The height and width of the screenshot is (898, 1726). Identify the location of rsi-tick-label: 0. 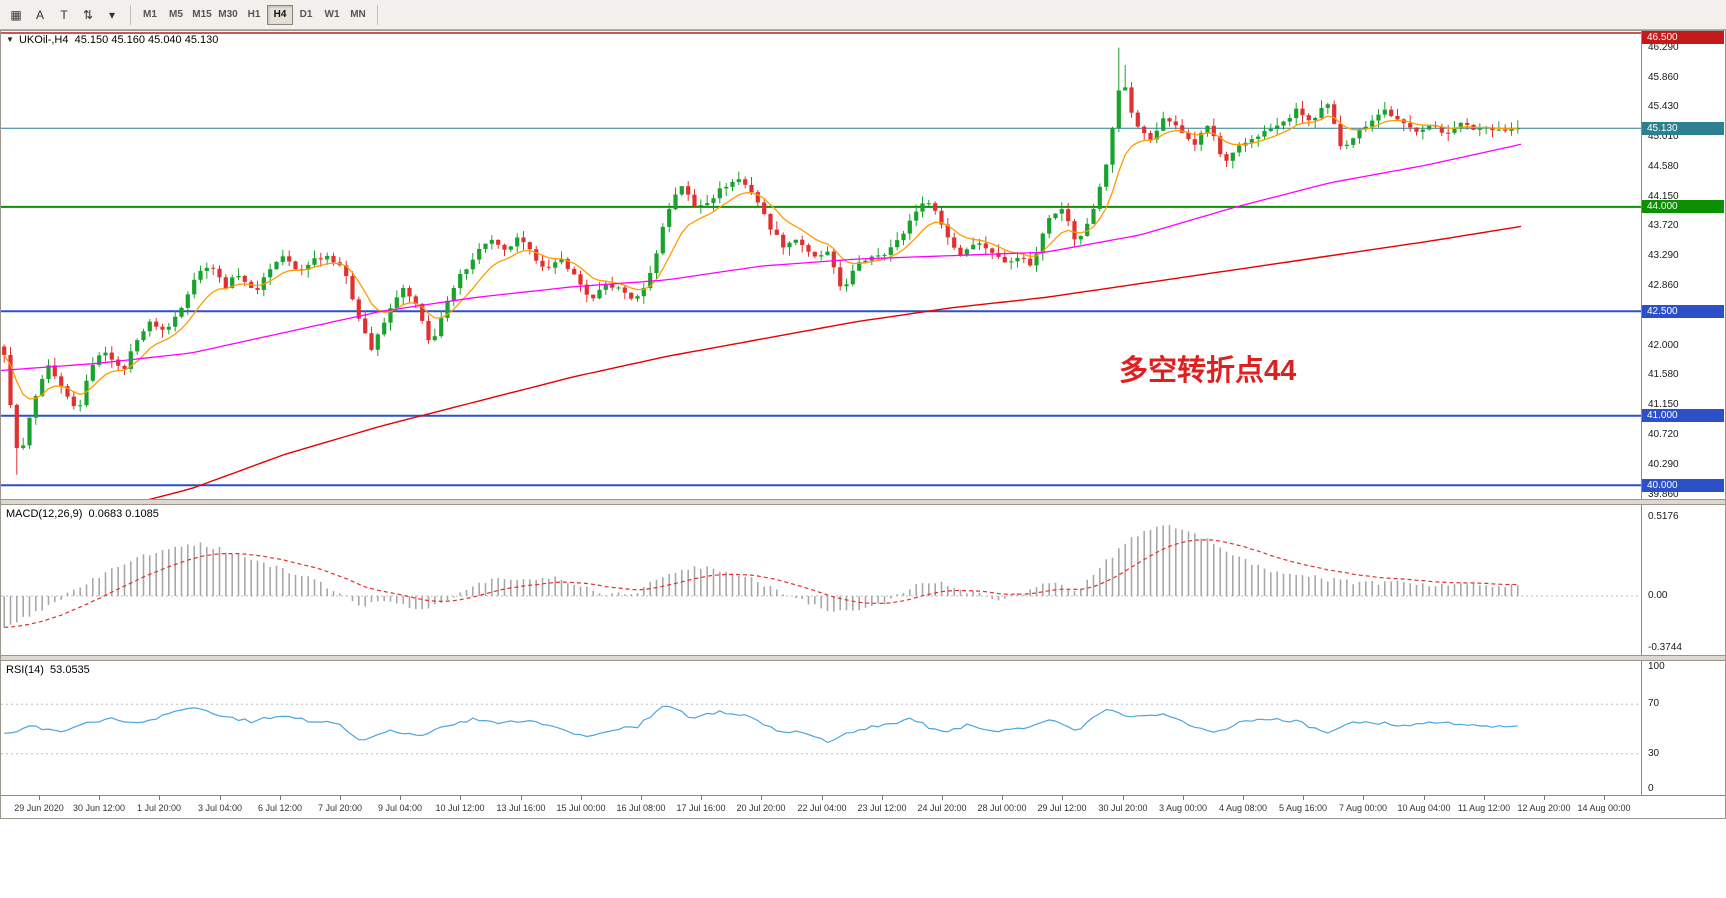
(1651, 788).